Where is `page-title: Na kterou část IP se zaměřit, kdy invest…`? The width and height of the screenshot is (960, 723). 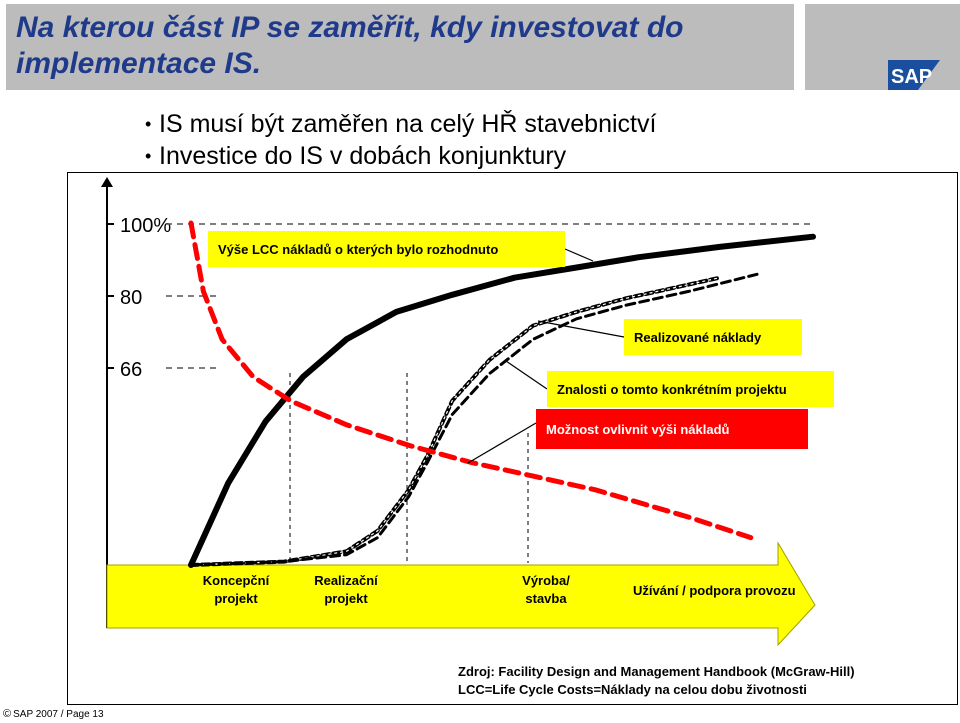 page-title: Na kterou část IP se zaměřit, kdy invest… is located at coordinates (350, 45).